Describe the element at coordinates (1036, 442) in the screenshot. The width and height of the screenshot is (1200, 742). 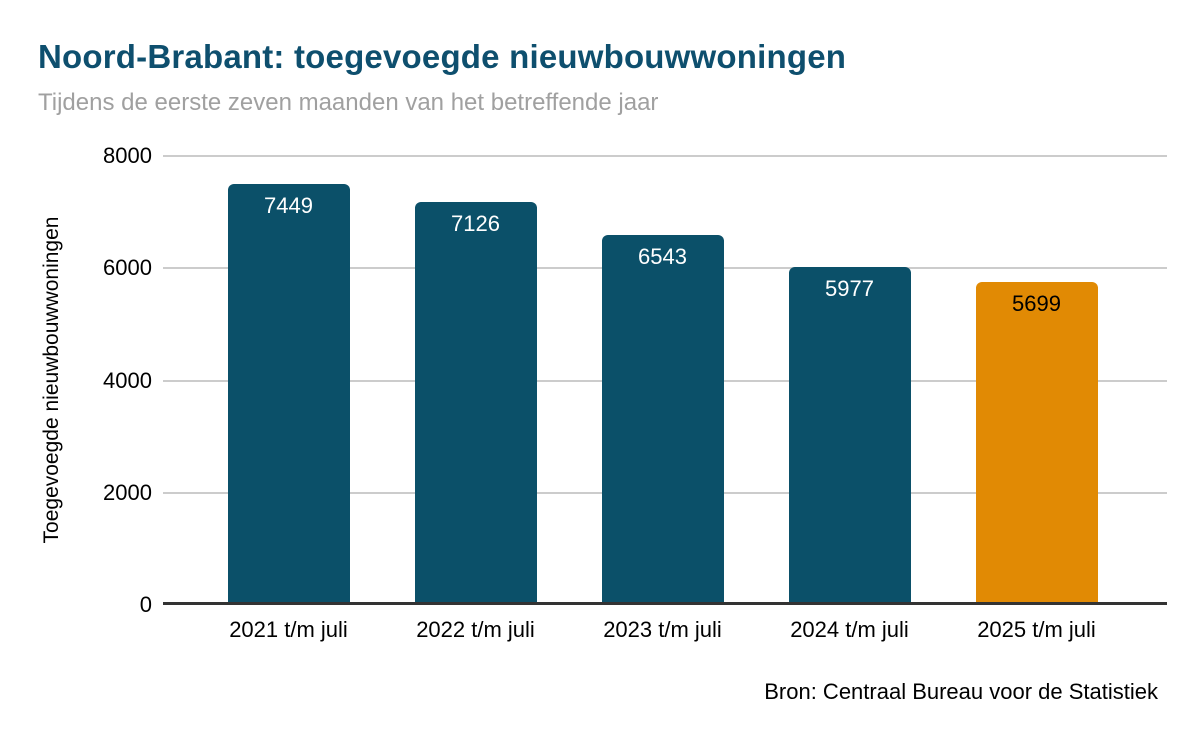
I see `bar-2025: 5699` at that location.